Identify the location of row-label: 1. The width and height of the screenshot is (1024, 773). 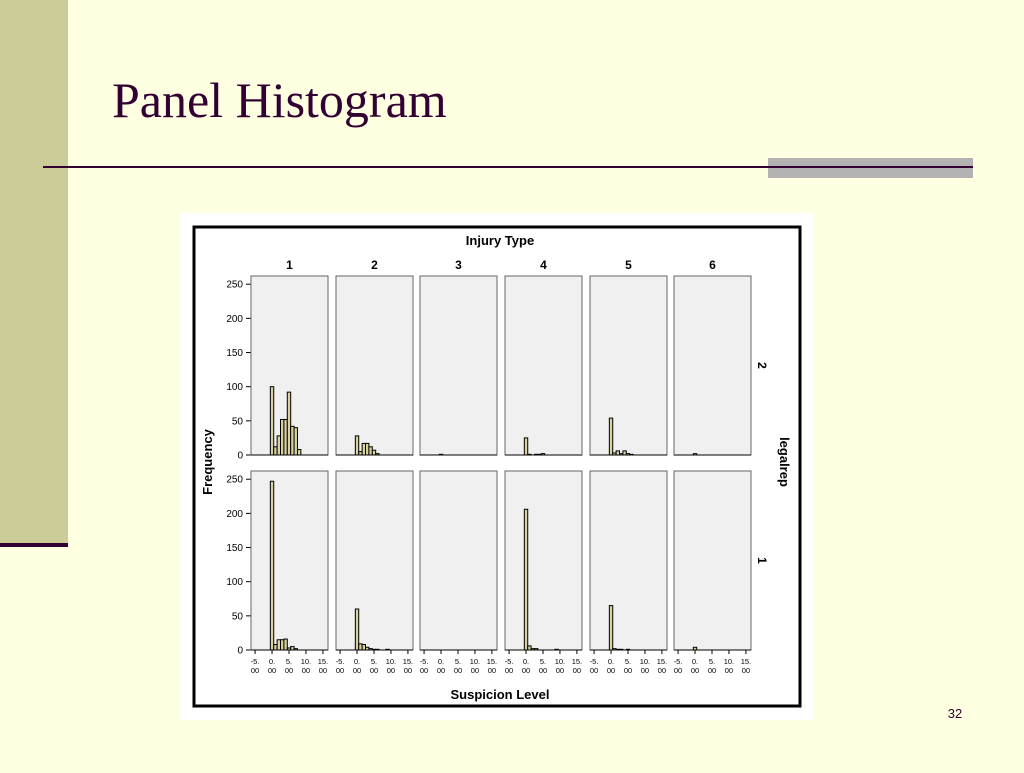
(762, 560).